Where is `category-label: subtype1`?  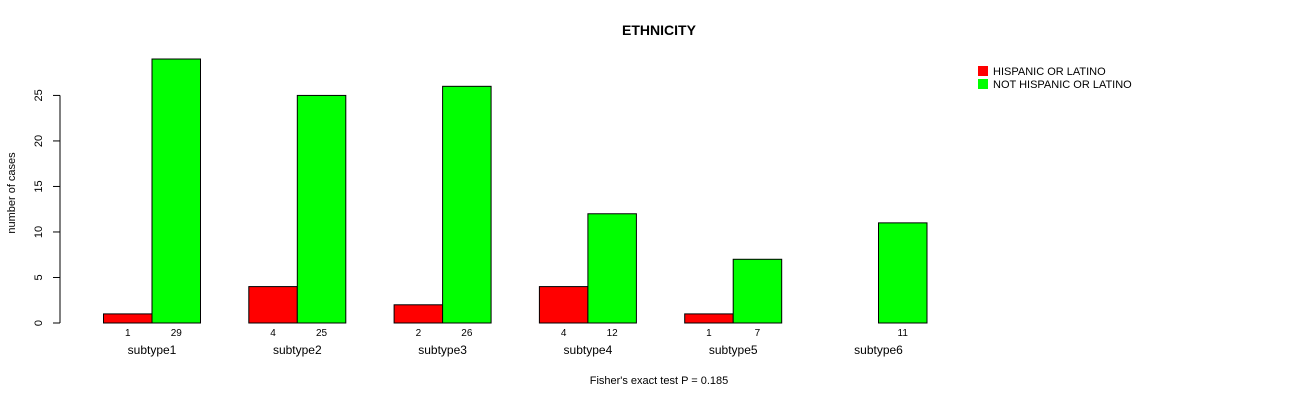
category-label: subtype1 is located at coordinates (152, 350).